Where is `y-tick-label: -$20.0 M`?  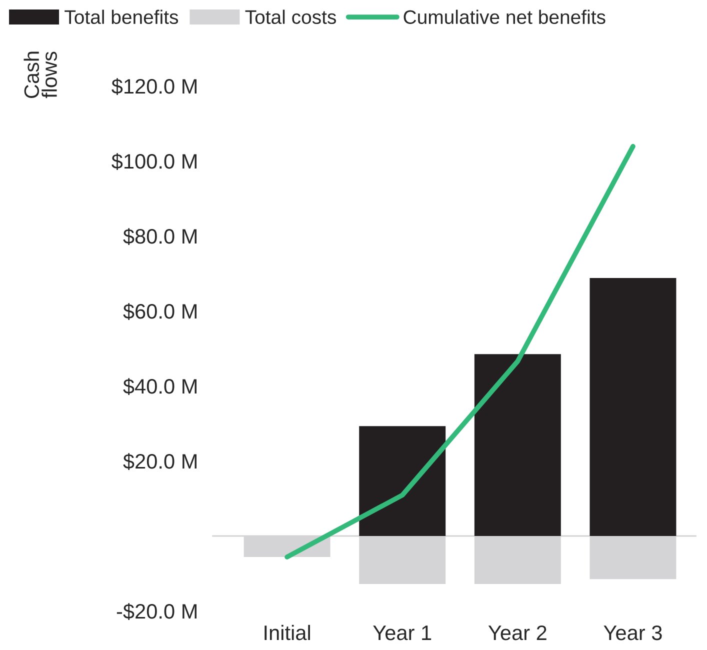 y-tick-label: -$20.0 M is located at coordinates (156, 611).